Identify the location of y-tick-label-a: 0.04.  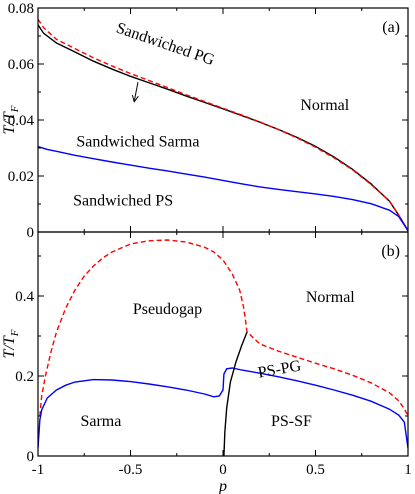
(21, 121).